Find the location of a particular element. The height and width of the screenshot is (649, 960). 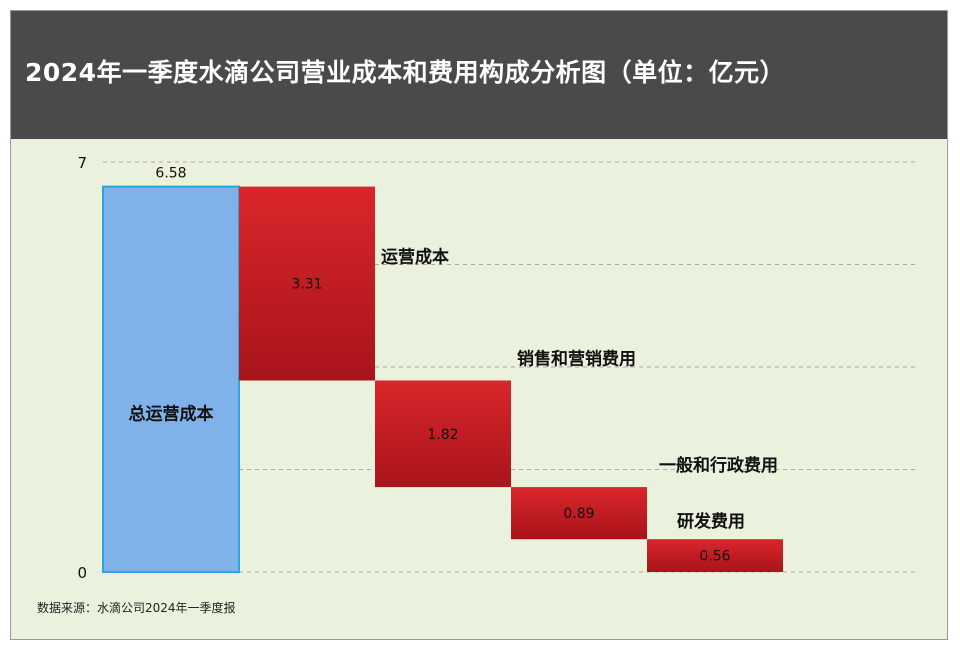

total-bar is located at coordinates (171, 379).